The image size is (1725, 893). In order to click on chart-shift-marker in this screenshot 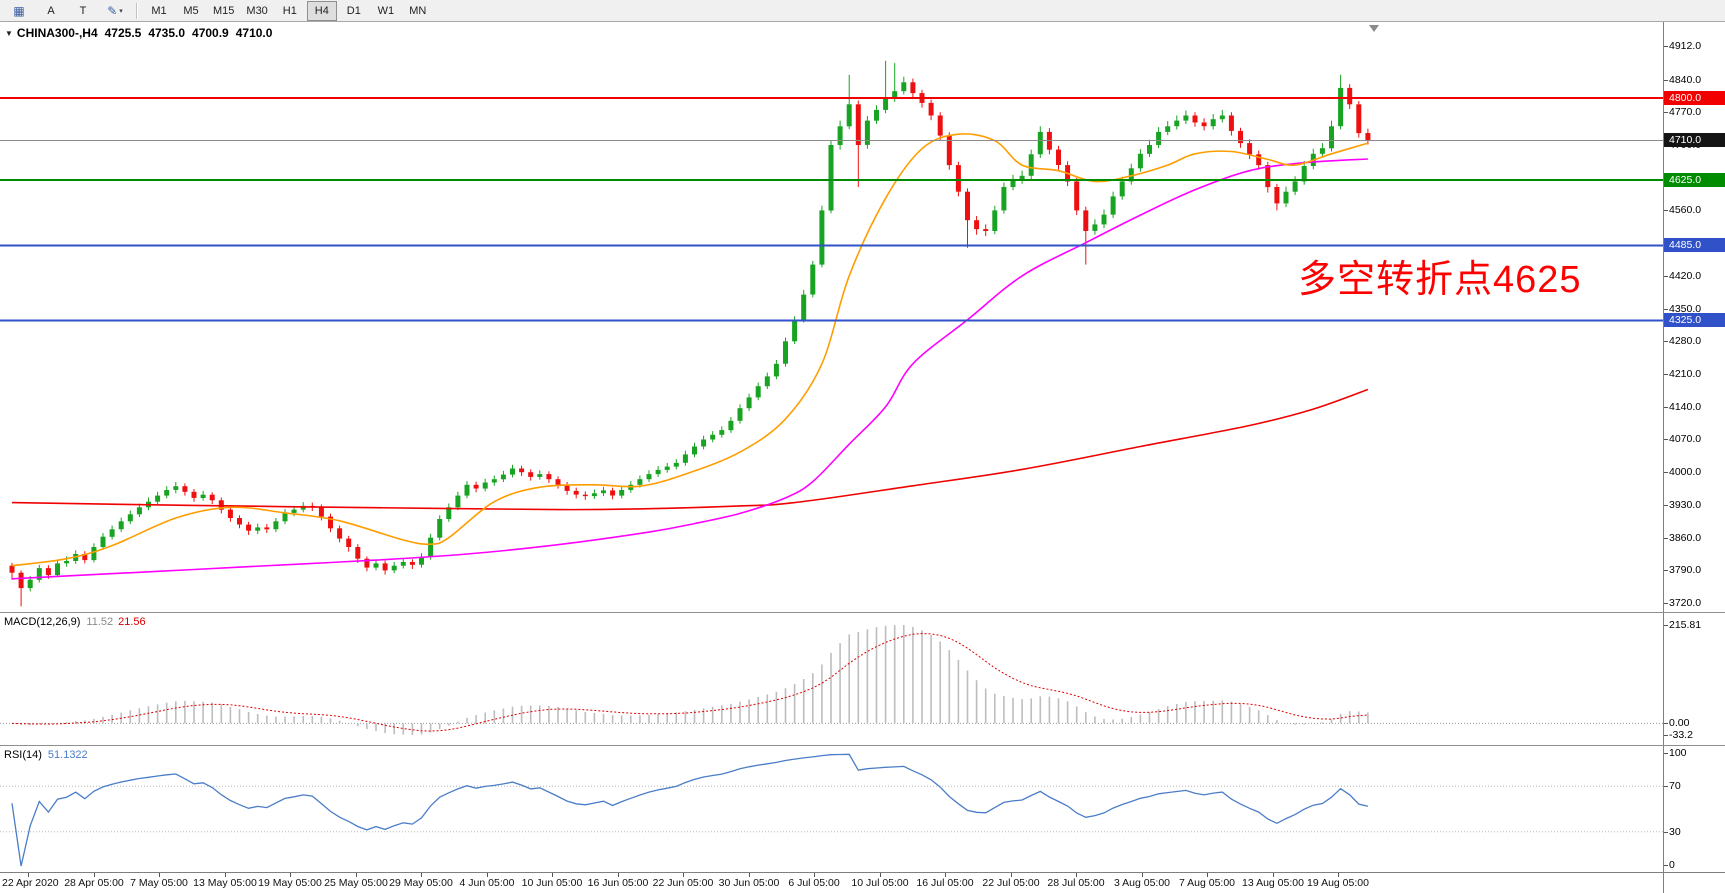, I will do `click(1374, 28)`.